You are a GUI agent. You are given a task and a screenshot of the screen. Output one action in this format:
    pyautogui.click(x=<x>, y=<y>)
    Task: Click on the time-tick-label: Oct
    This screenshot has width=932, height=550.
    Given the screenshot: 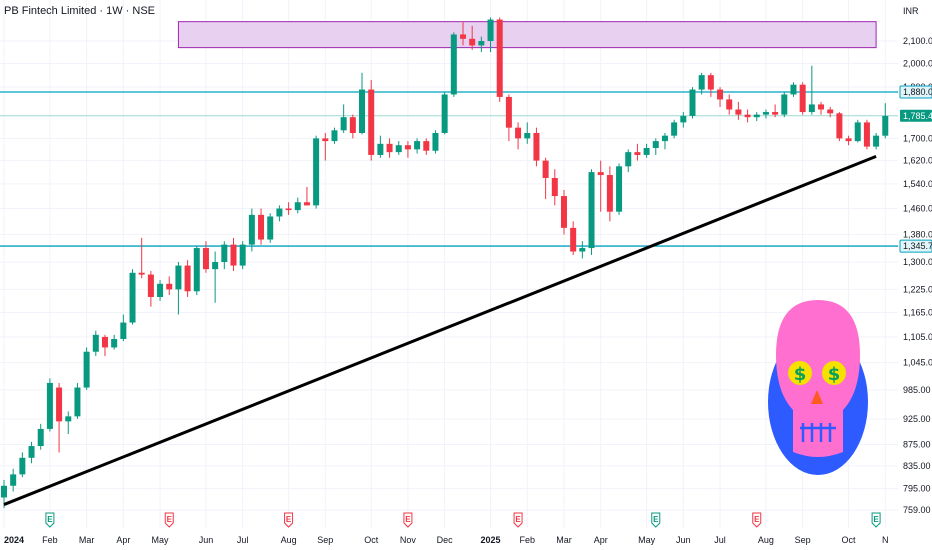 What is the action you would take?
    pyautogui.click(x=371, y=540)
    